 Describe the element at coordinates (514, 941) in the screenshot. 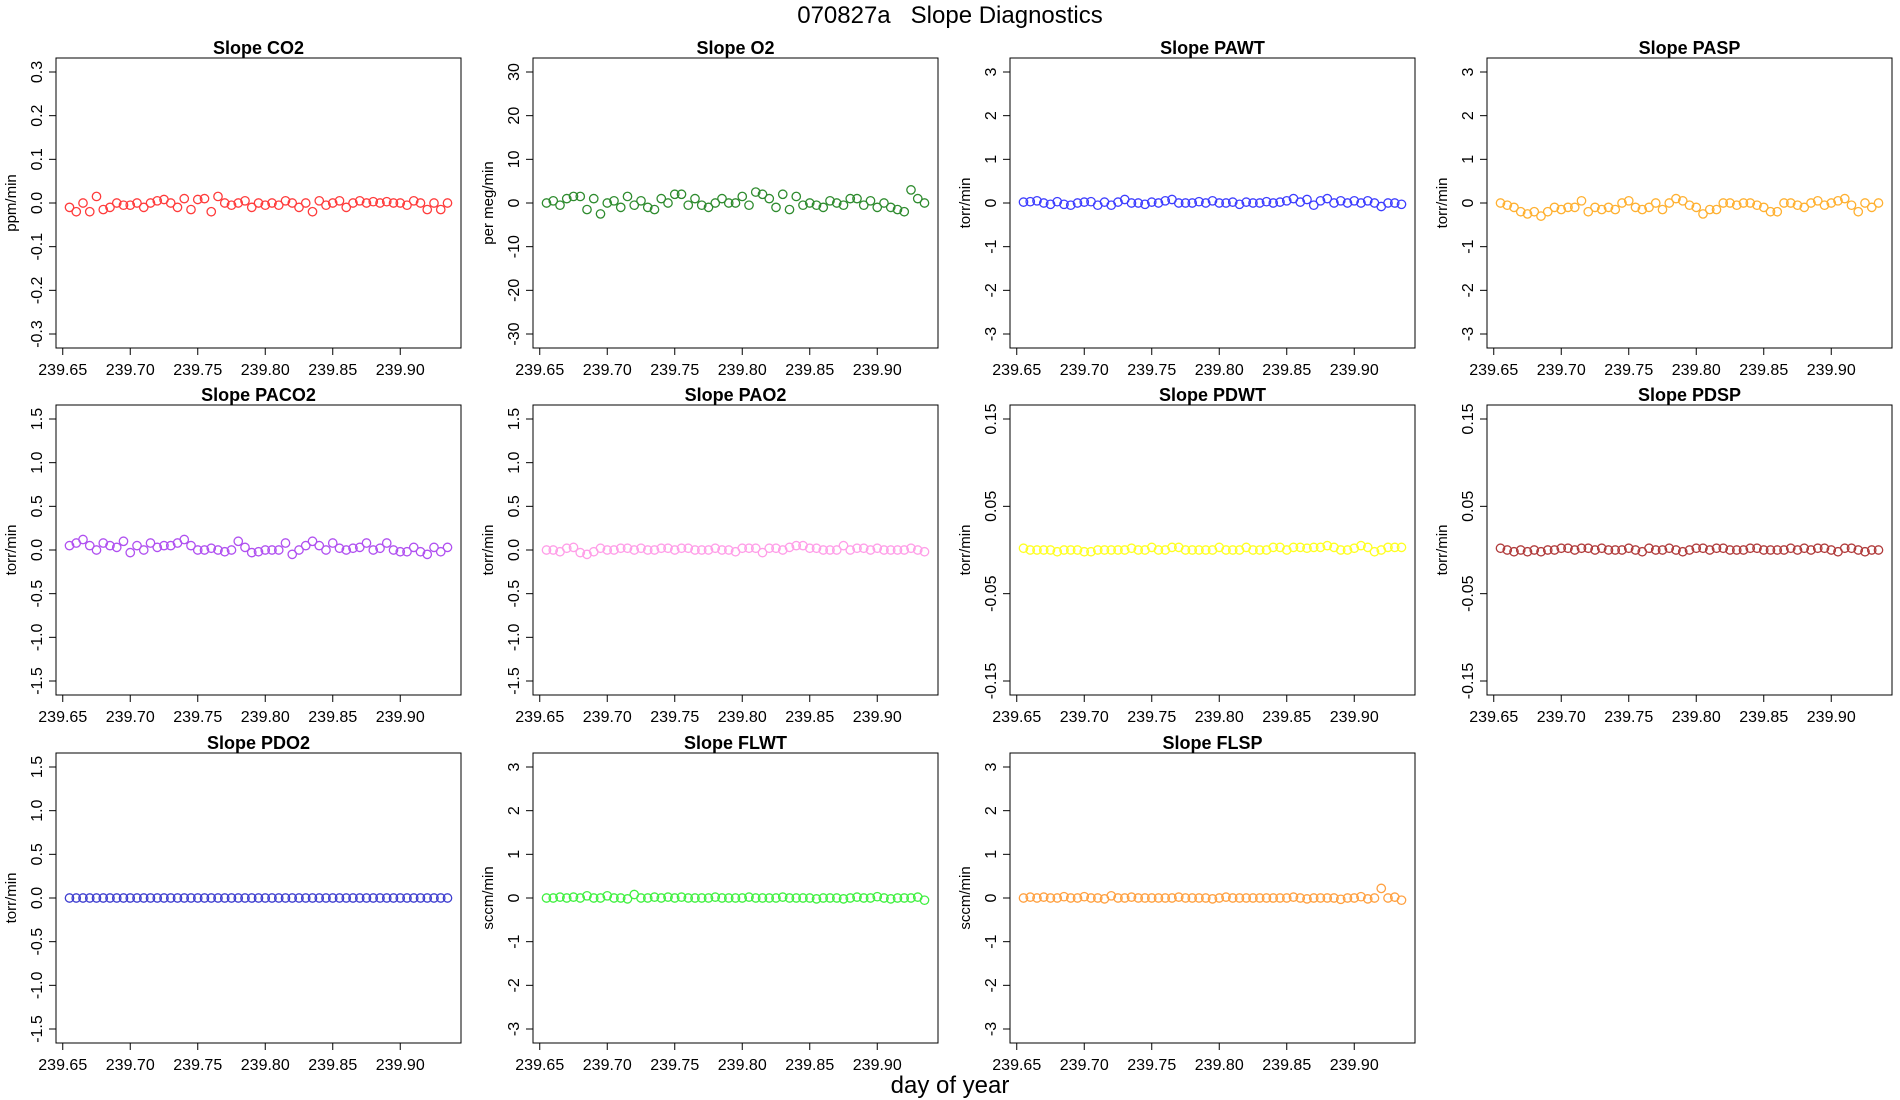

I see `y-tick-label: -1` at that location.